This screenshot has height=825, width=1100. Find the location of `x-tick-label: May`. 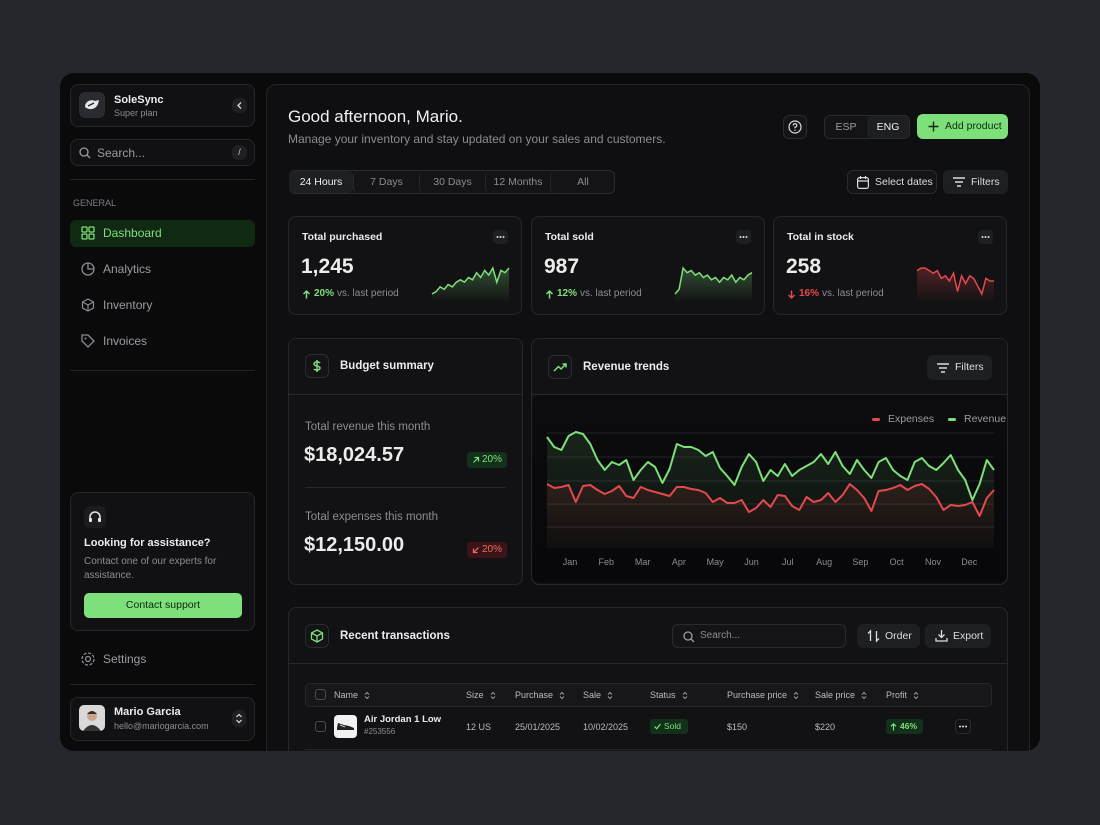

x-tick-label: May is located at coordinates (715, 562).